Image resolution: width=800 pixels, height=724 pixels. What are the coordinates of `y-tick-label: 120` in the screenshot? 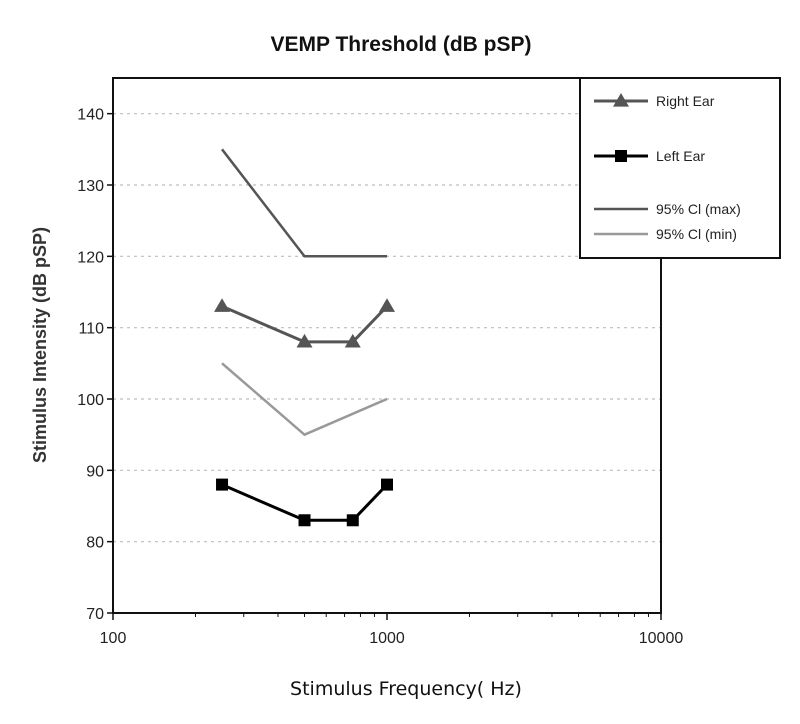 It's located at (90, 257).